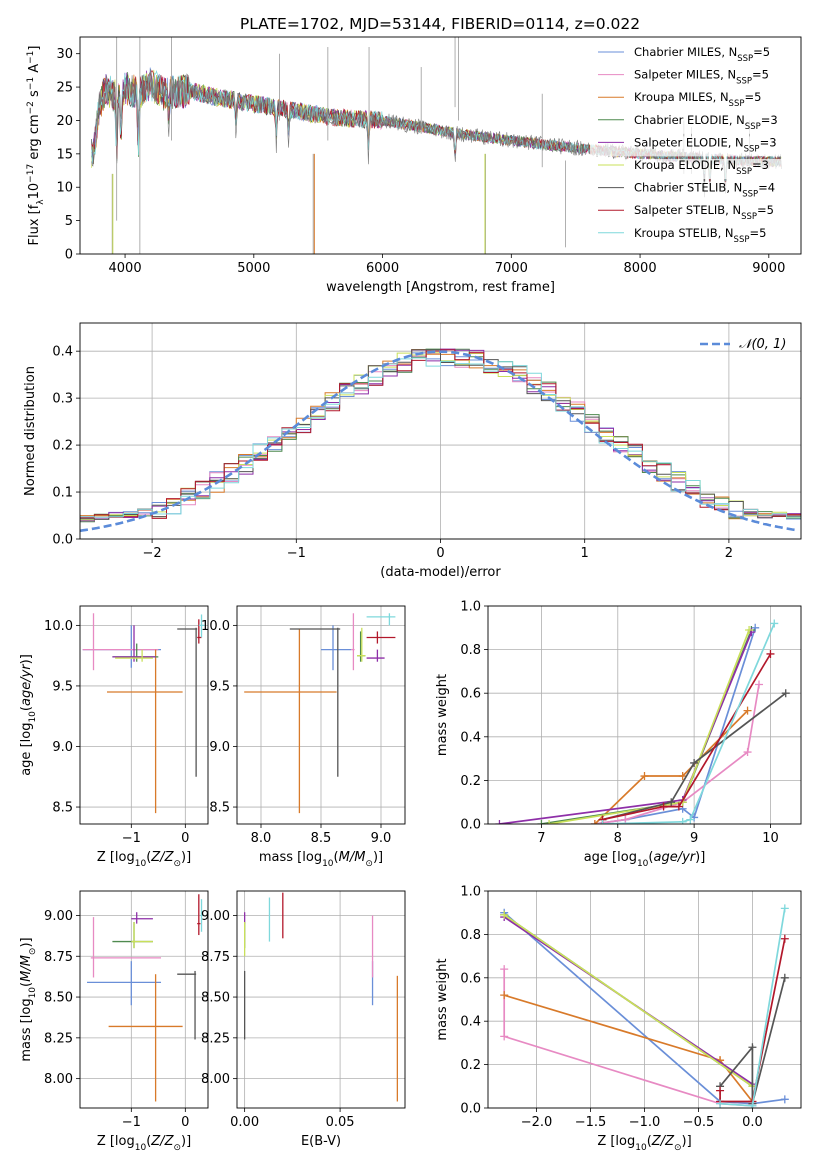  What do you see at coordinates (215, 1038) in the screenshot?
I see `y-tick-label: 8.25` at bounding box center [215, 1038].